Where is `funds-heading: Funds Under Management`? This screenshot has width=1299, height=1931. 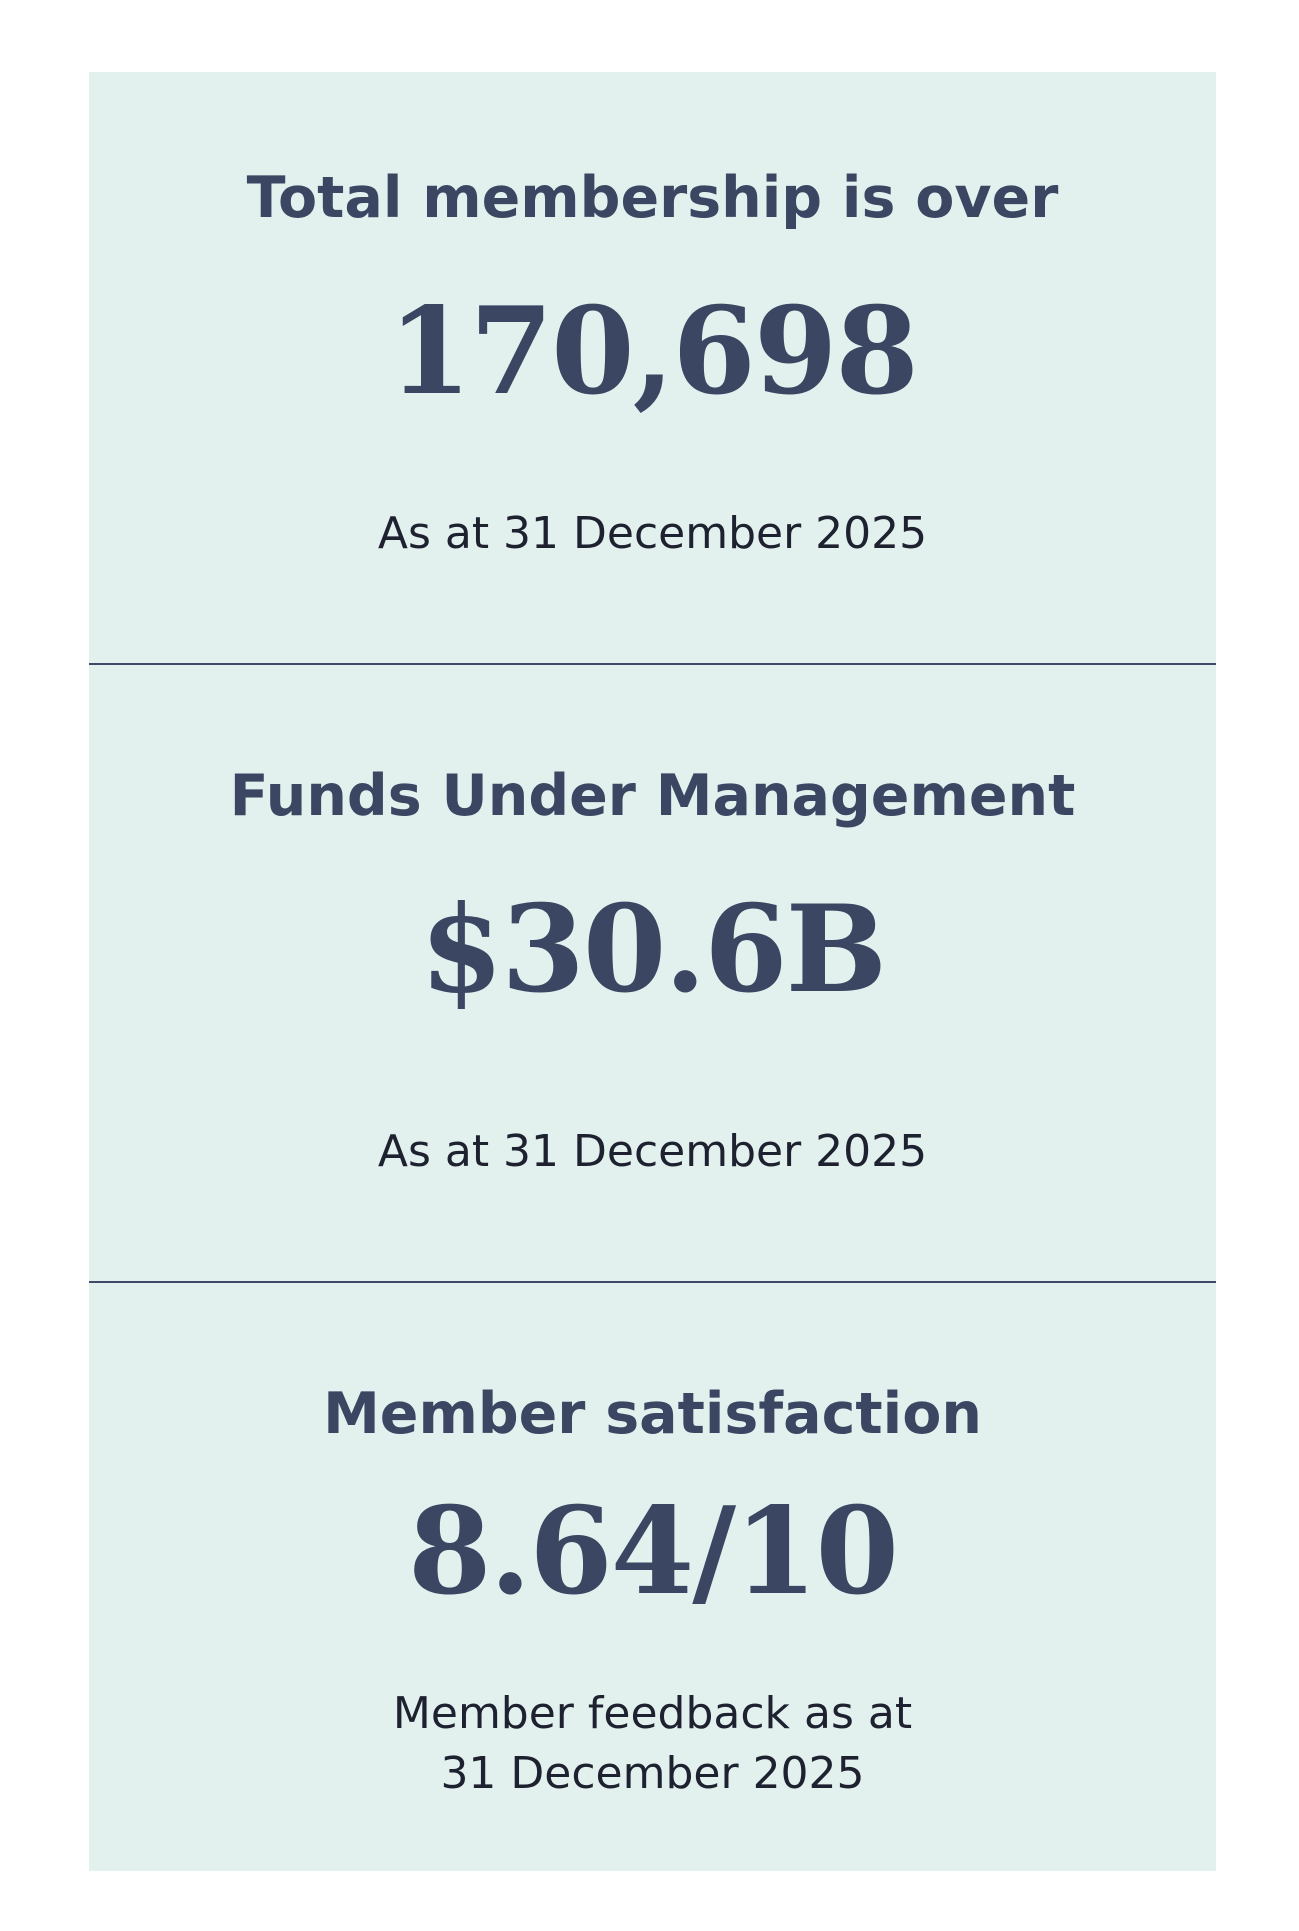
funds-heading: Funds Under Management is located at coordinates (652, 796).